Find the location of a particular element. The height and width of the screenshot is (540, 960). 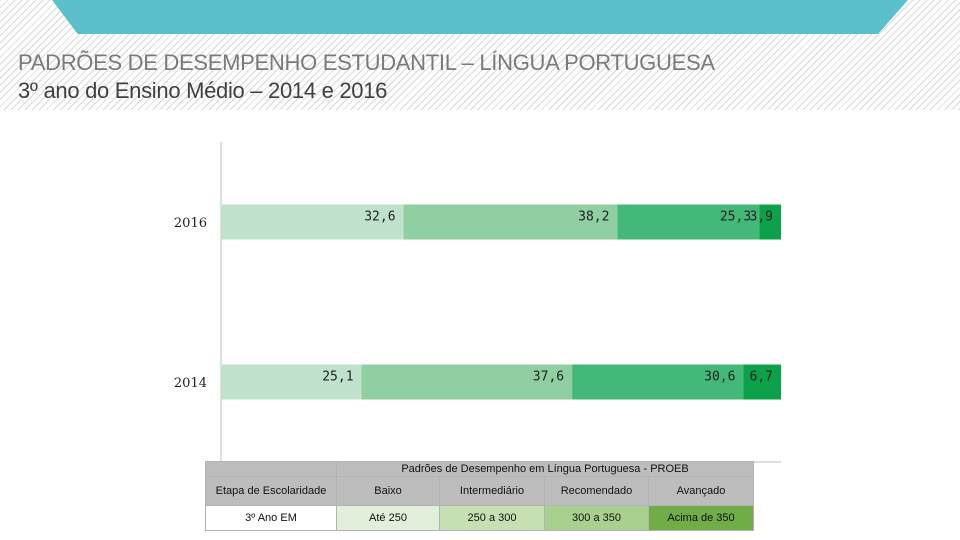

data-label: 6,7 is located at coordinates (761, 377).